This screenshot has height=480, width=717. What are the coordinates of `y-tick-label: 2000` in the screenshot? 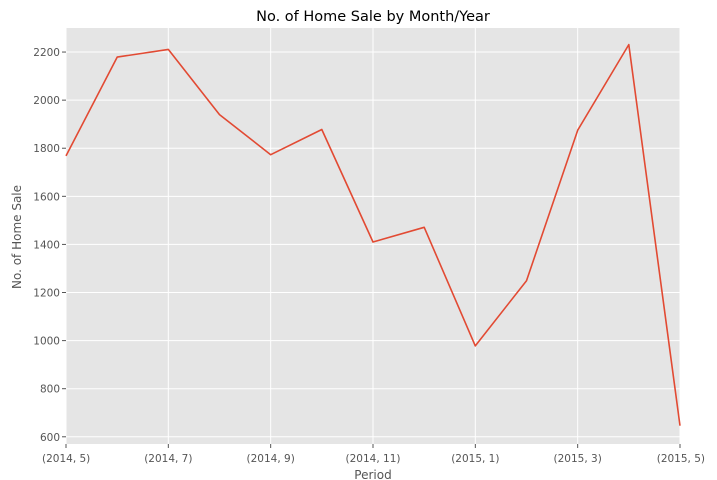 It's located at (46, 101).